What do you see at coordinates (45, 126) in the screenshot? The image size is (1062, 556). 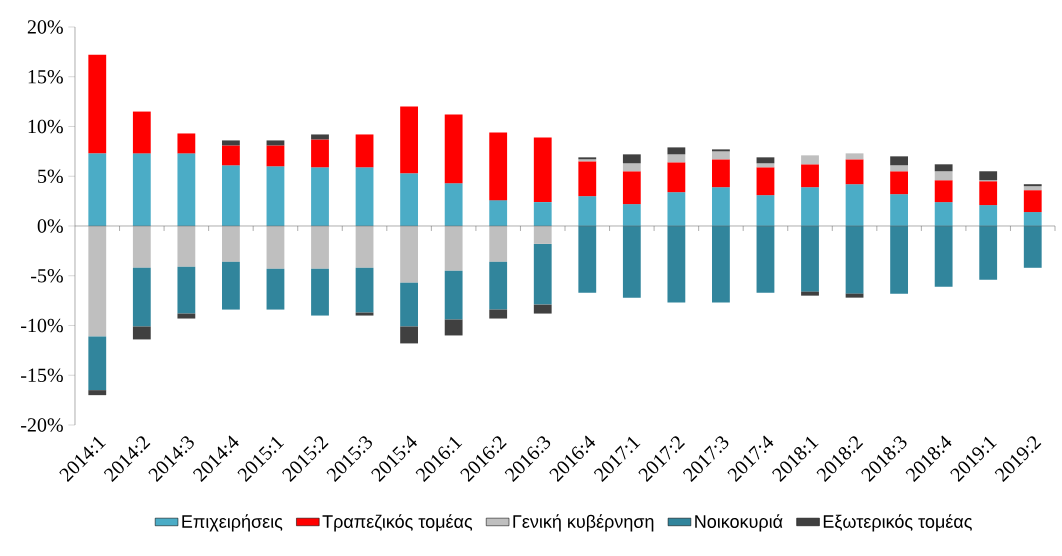 I see `y-tick-label: 10%` at bounding box center [45, 126].